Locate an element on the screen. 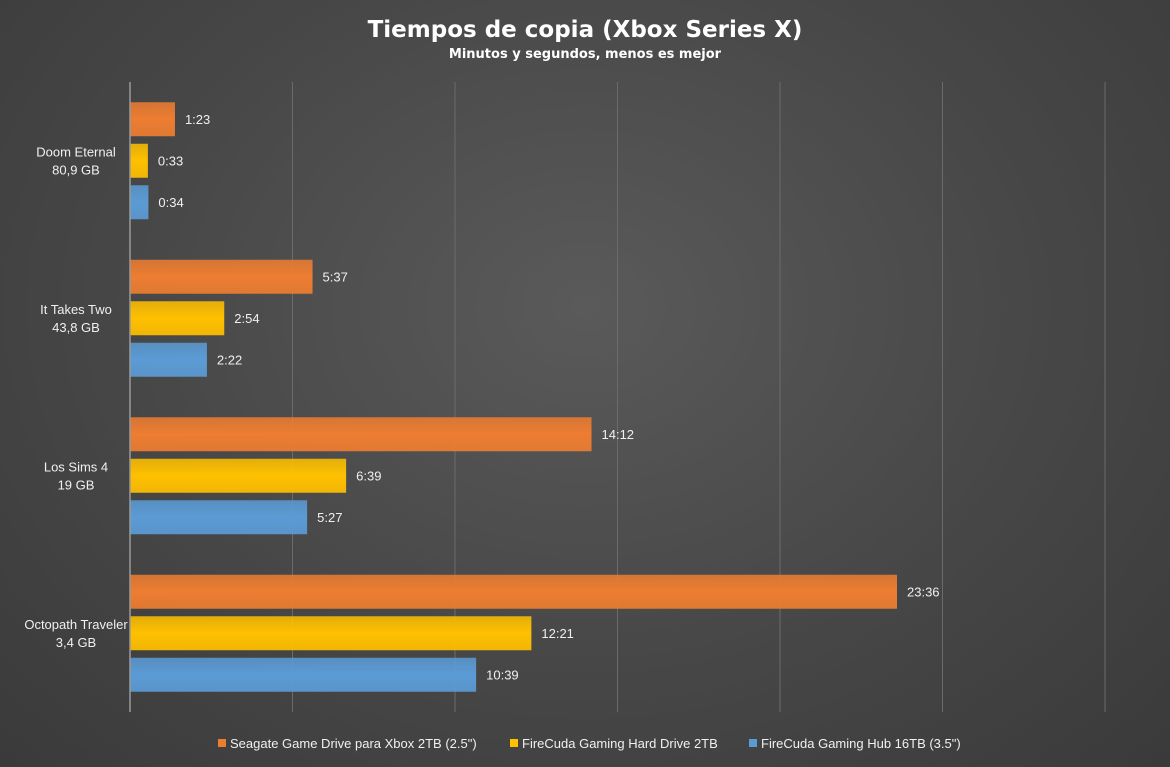 Image resolution: width=1170 pixels, height=767 pixels. category-label: 19 GB is located at coordinates (76, 484).